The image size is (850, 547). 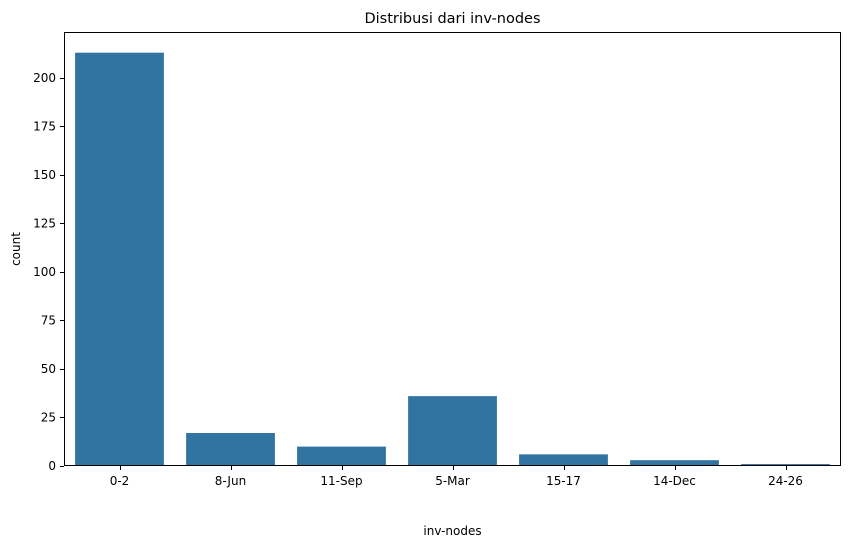 I want to click on y-tick-label: 175, so click(x=44, y=126).